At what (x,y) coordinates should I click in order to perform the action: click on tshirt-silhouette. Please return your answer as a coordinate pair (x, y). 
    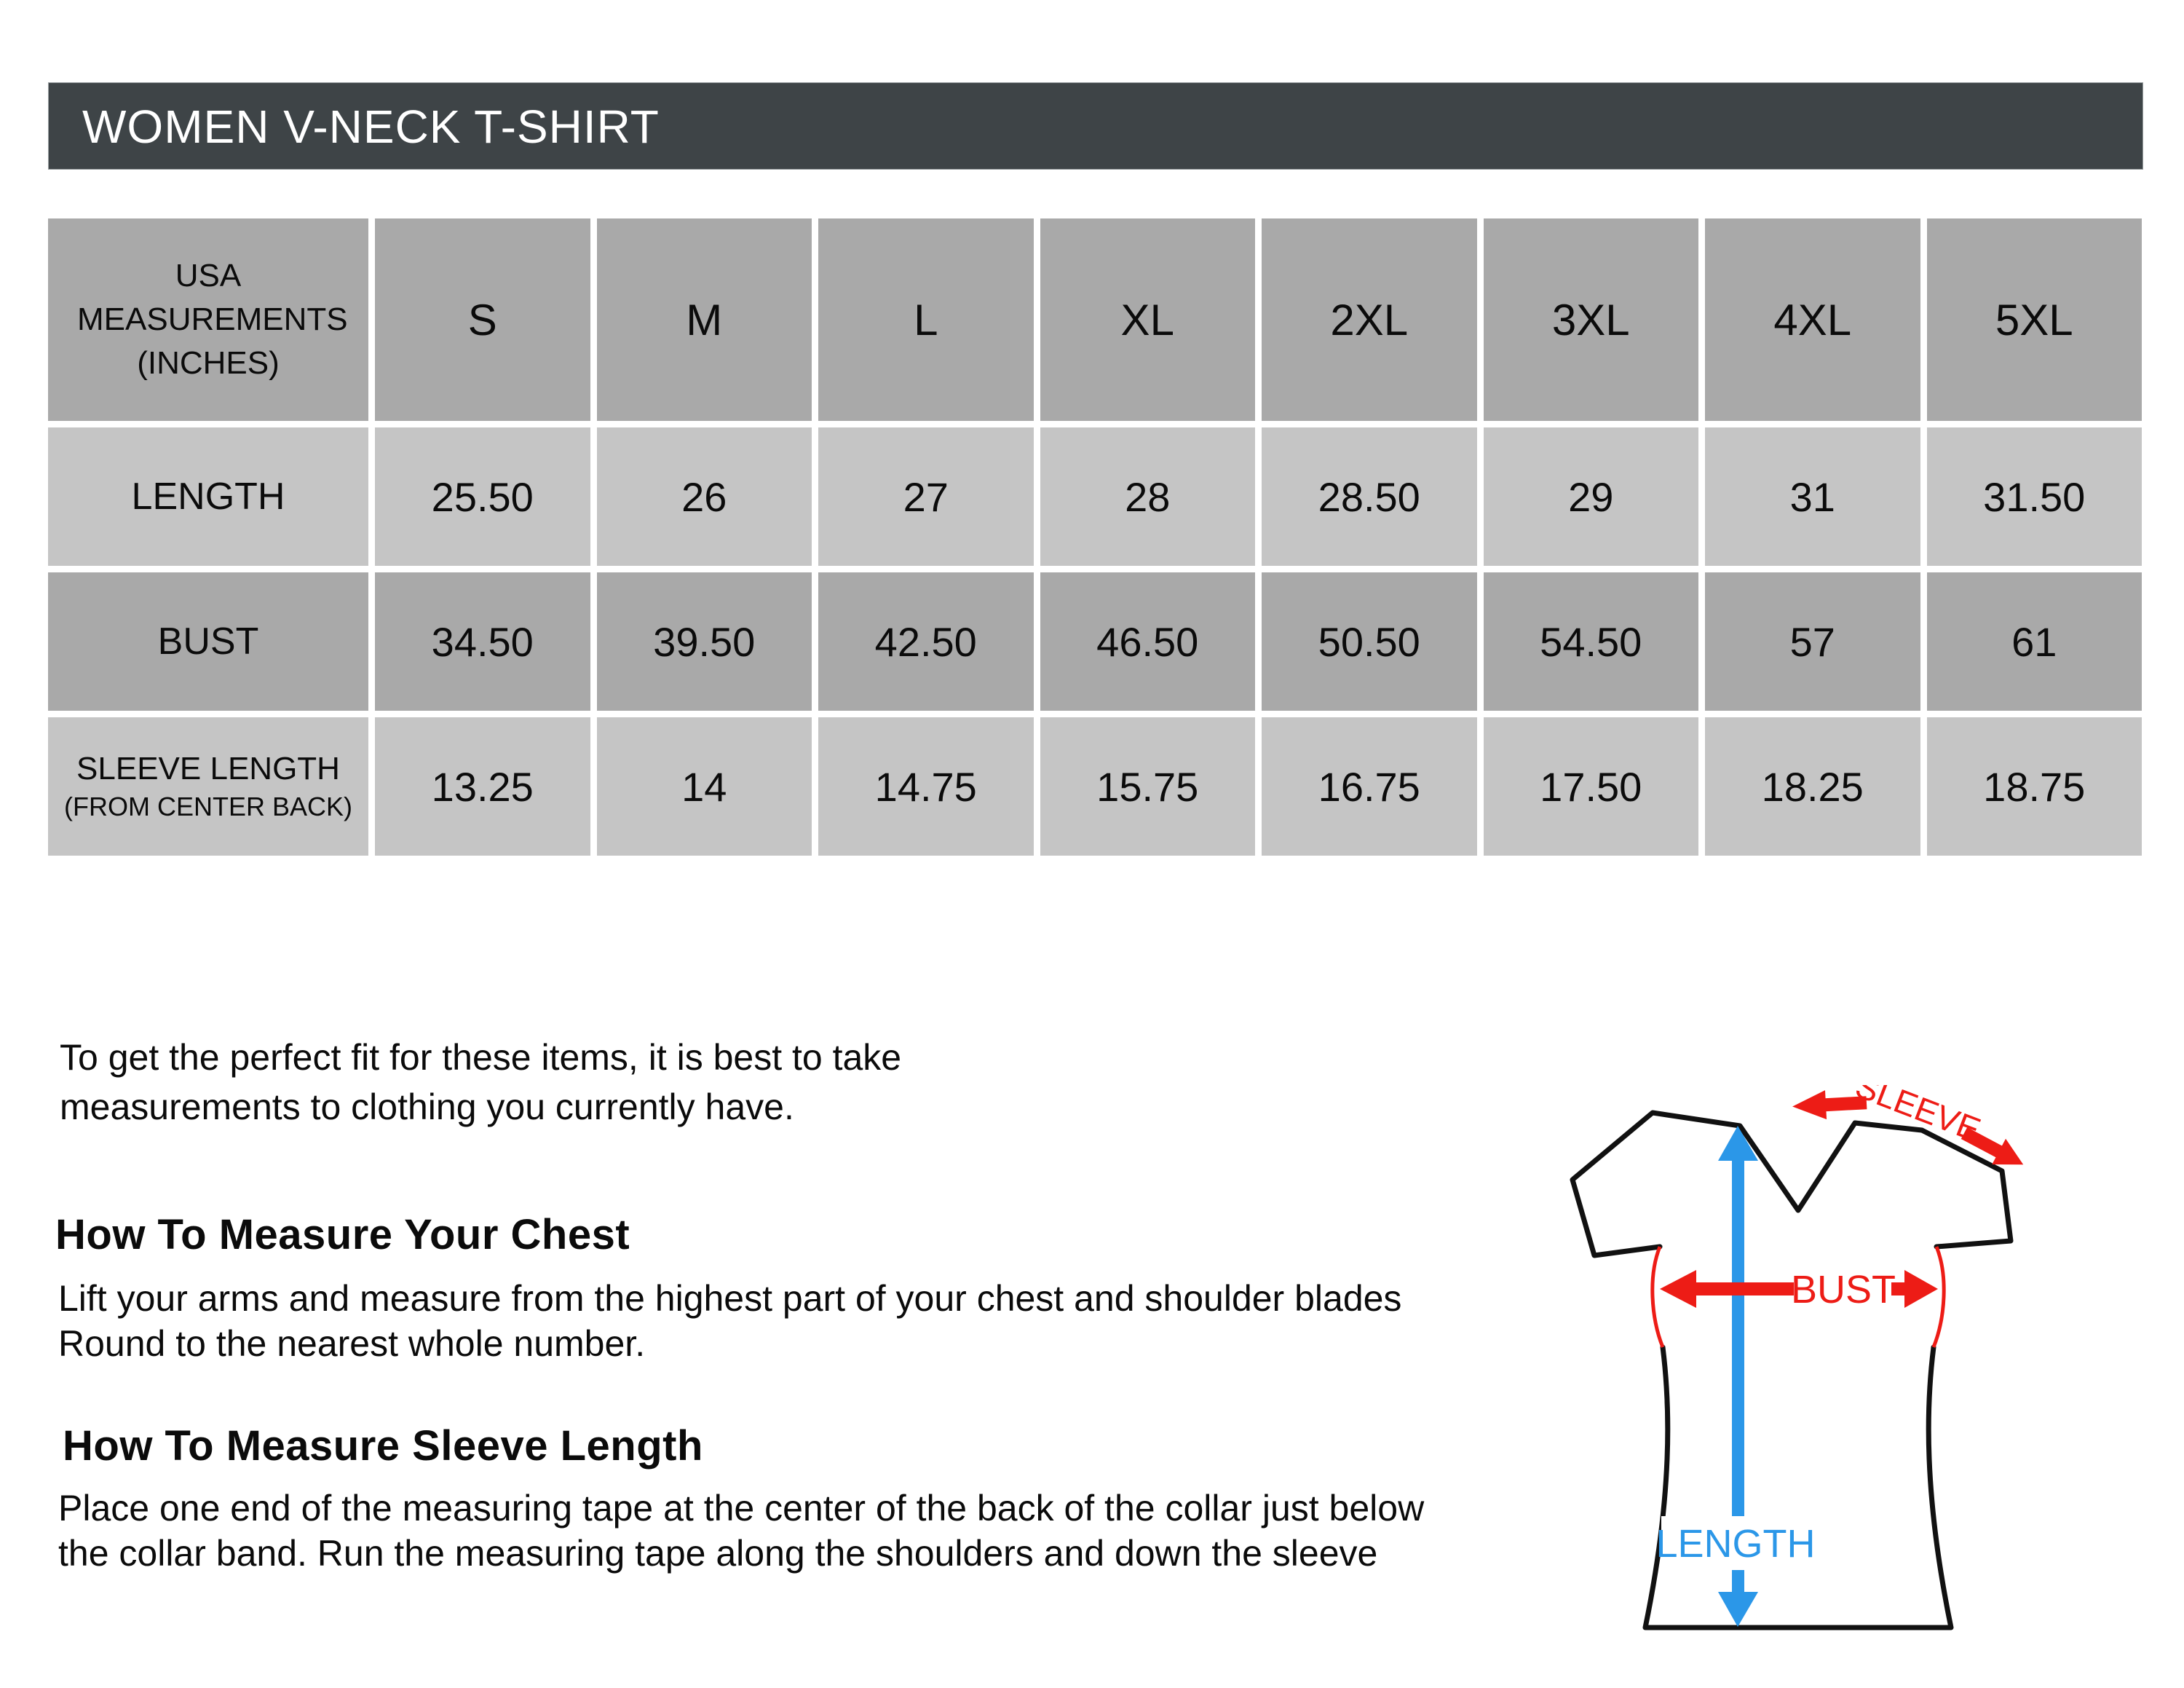
    Looking at the image, I should click on (1791, 1370).